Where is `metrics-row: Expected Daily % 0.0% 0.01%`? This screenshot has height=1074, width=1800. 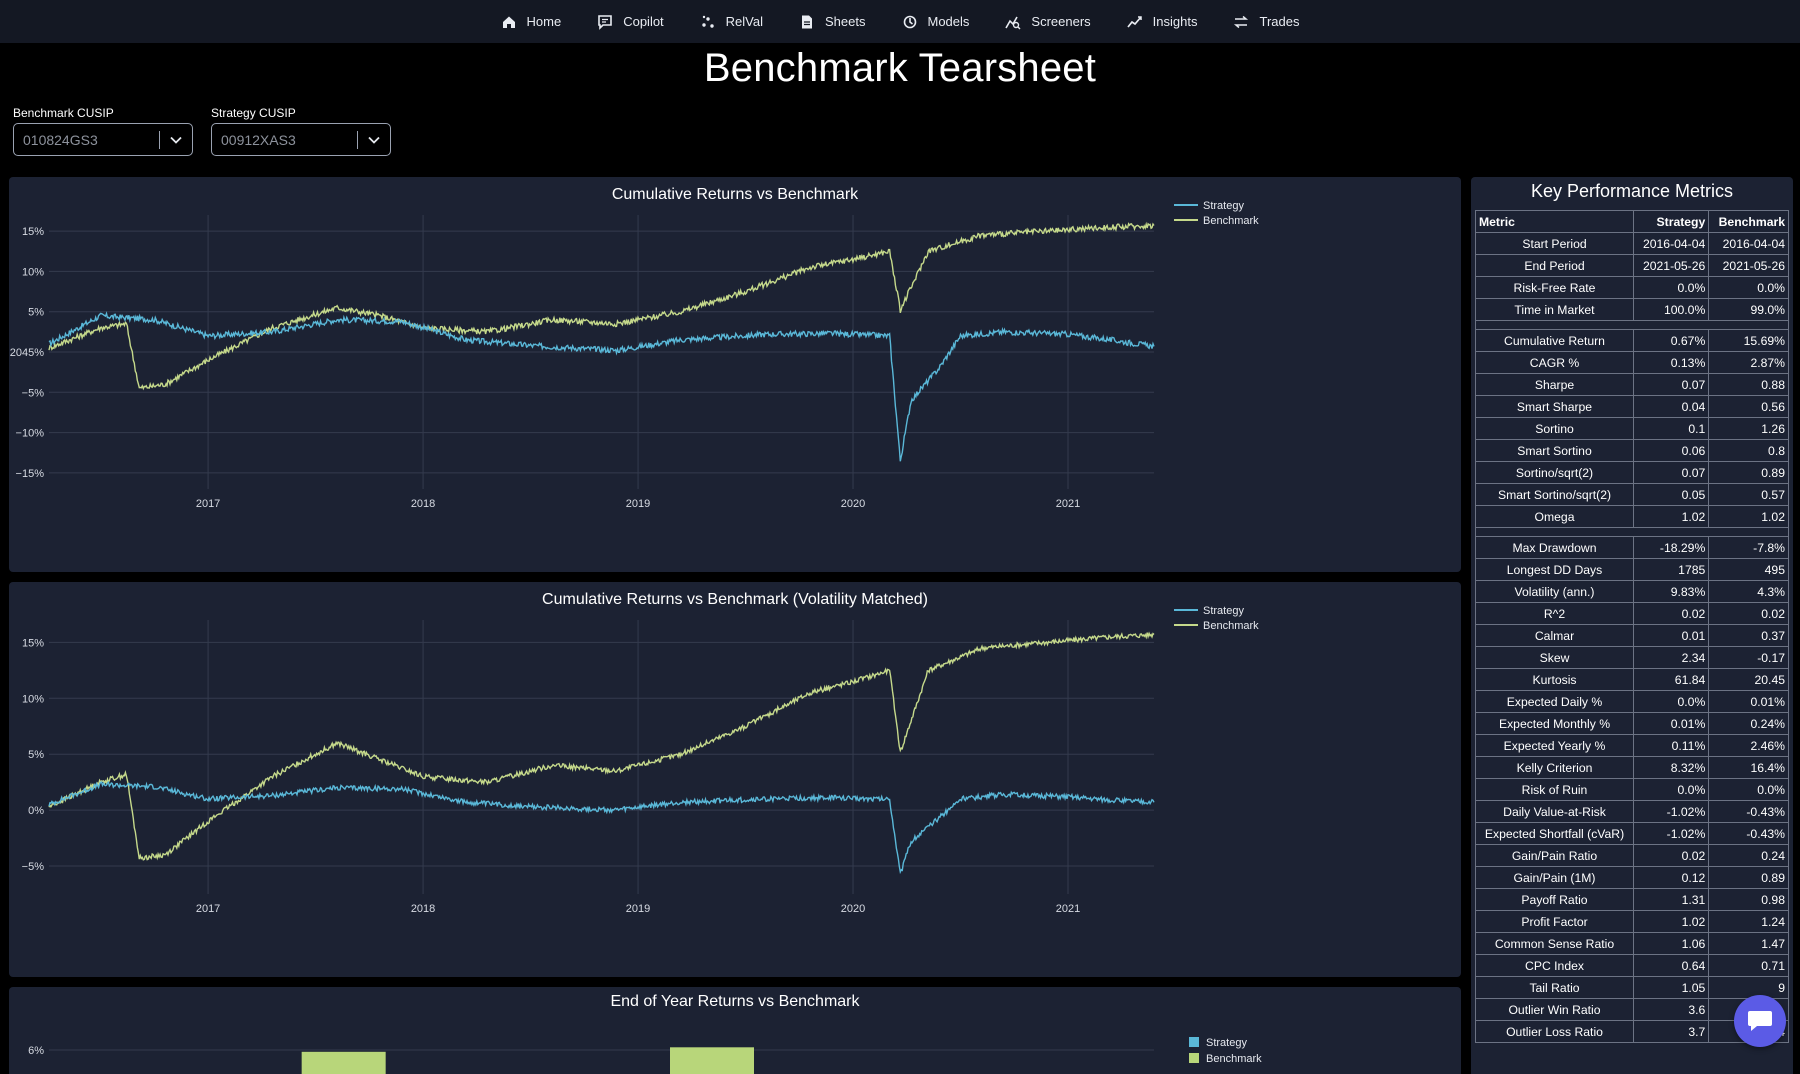 metrics-row: Expected Daily % 0.0% 0.01% is located at coordinates (1632, 701).